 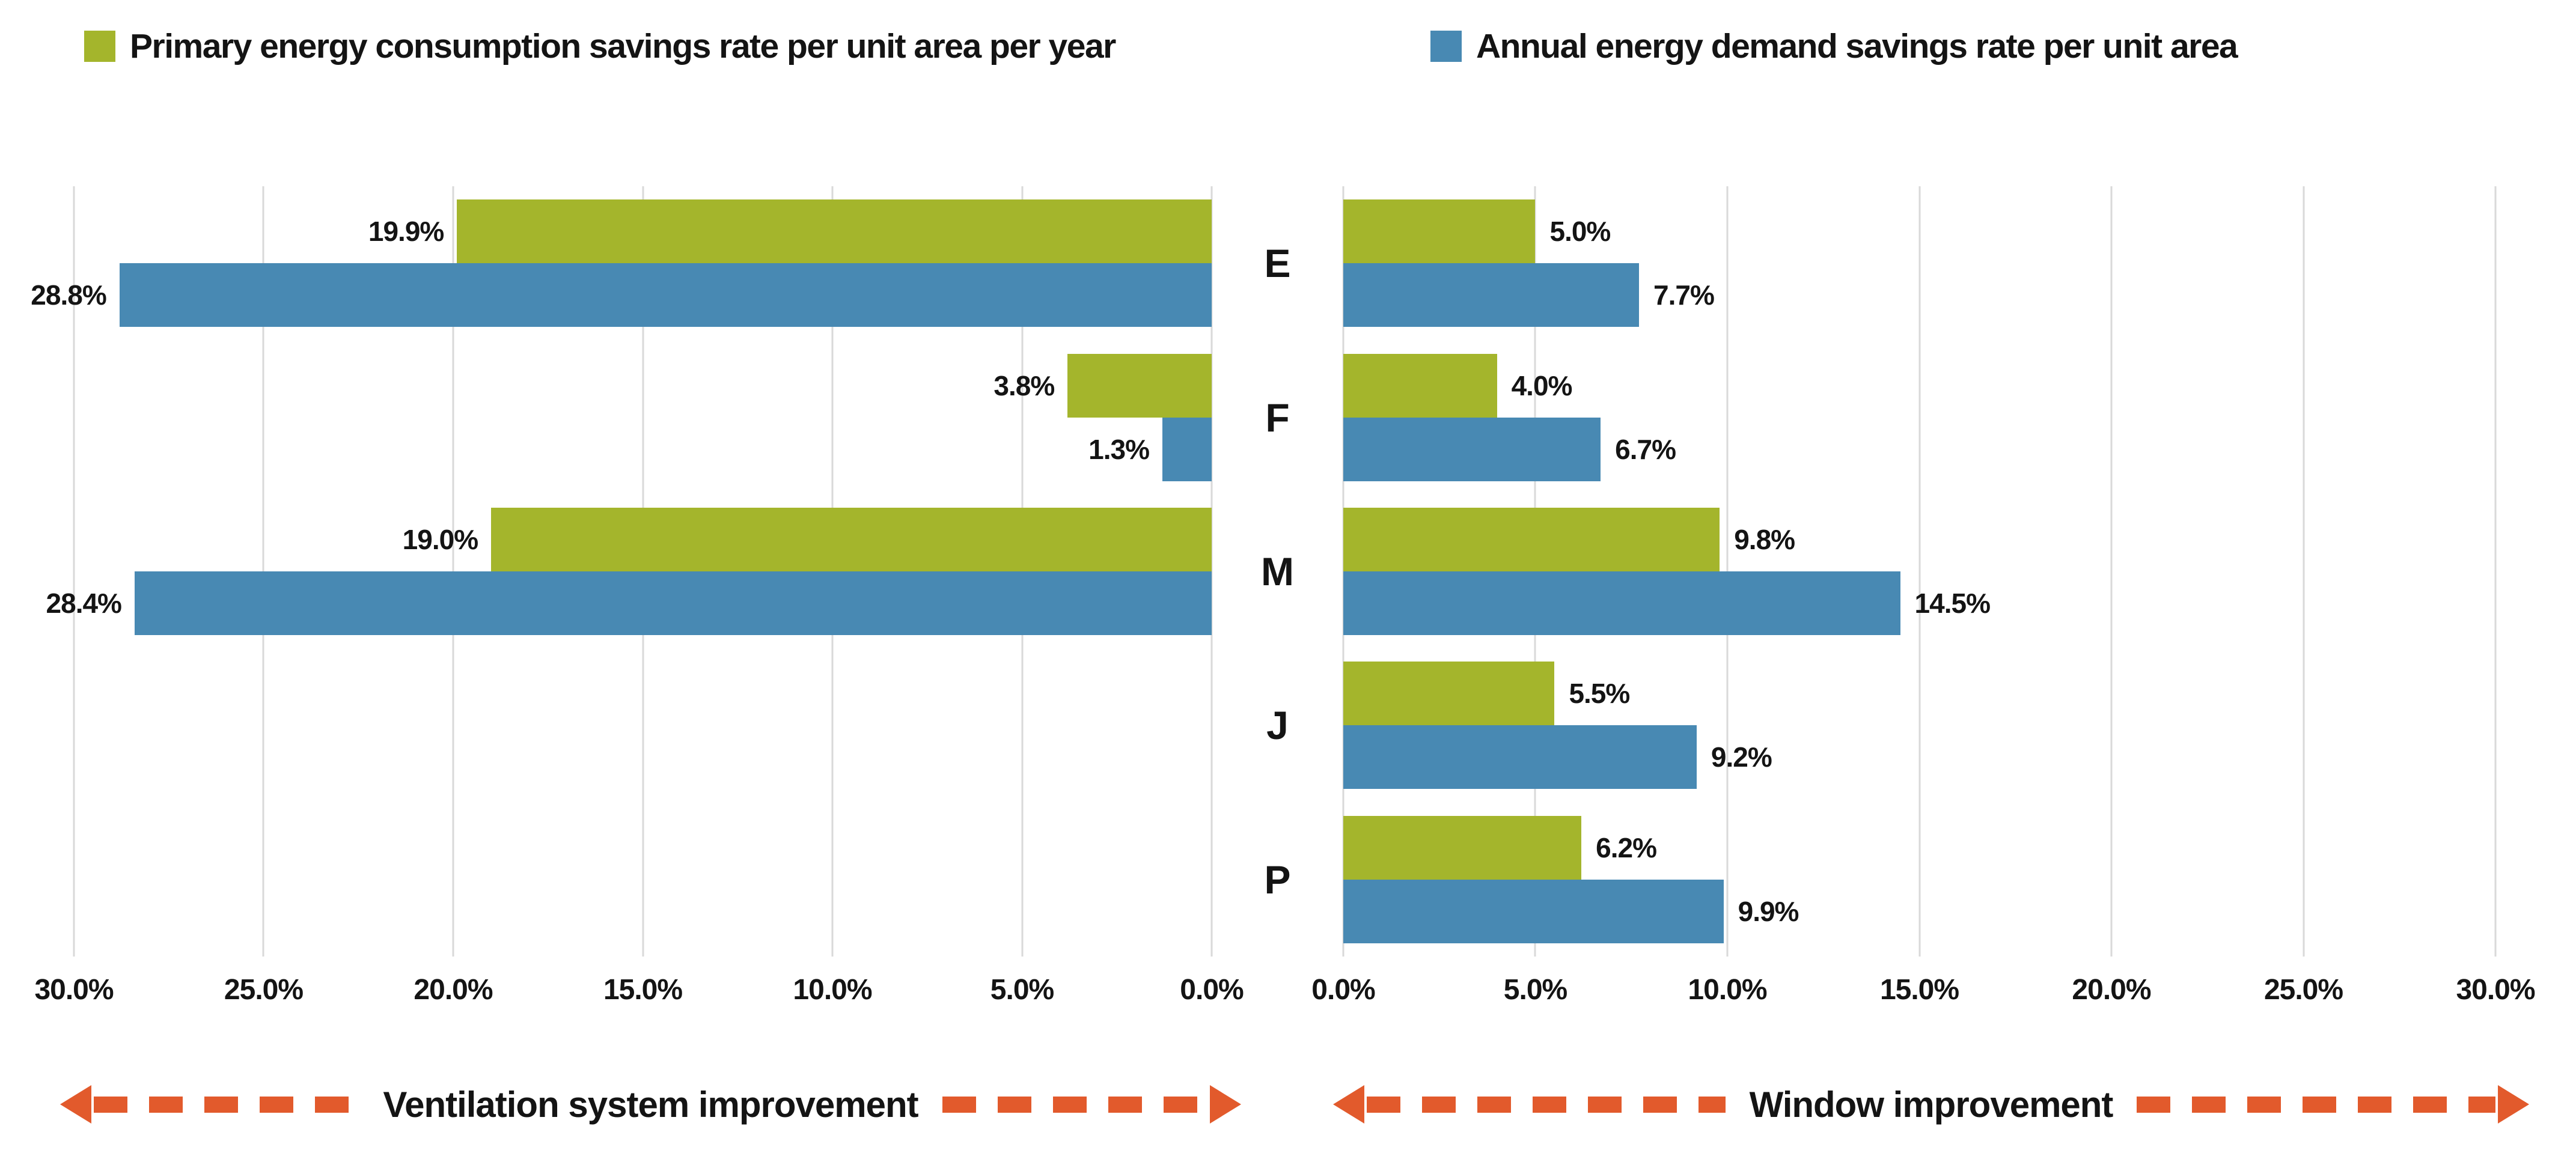 I want to click on bar-line: 28.4%, so click(x=629, y=603).